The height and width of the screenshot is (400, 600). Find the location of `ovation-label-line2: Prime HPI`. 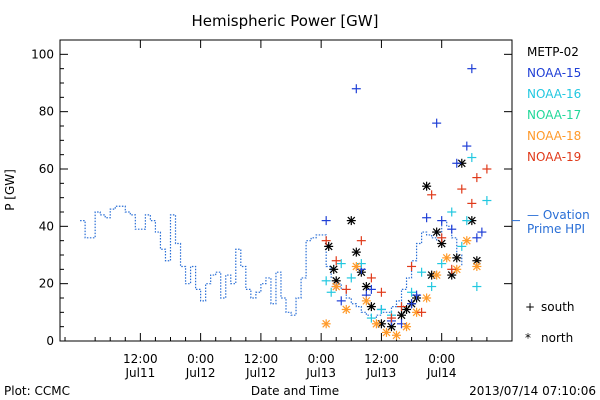

ovation-label-line2: Prime HPI is located at coordinates (556, 229).